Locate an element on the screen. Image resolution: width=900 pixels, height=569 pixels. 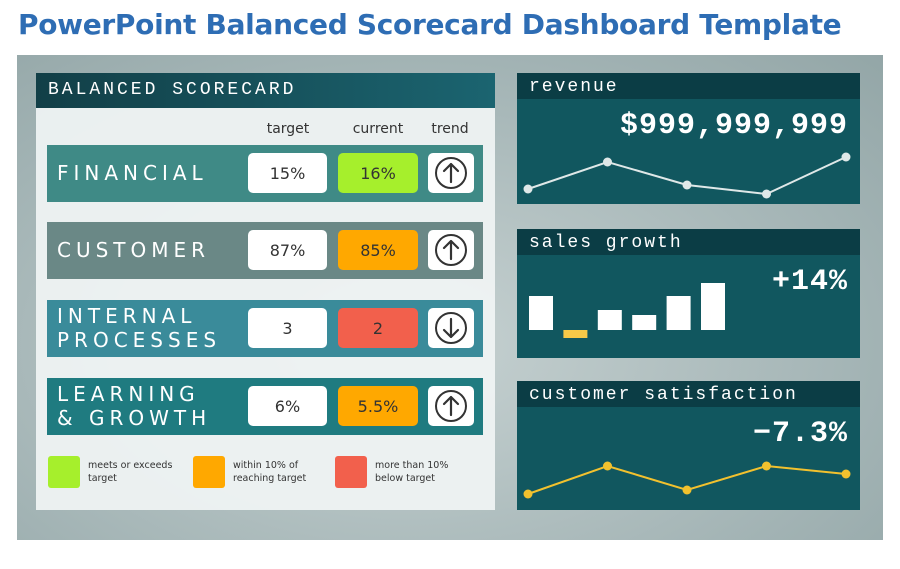
scorecard-row: LEARNING & GROWTH 6% 5.5% is located at coordinates (265, 406).